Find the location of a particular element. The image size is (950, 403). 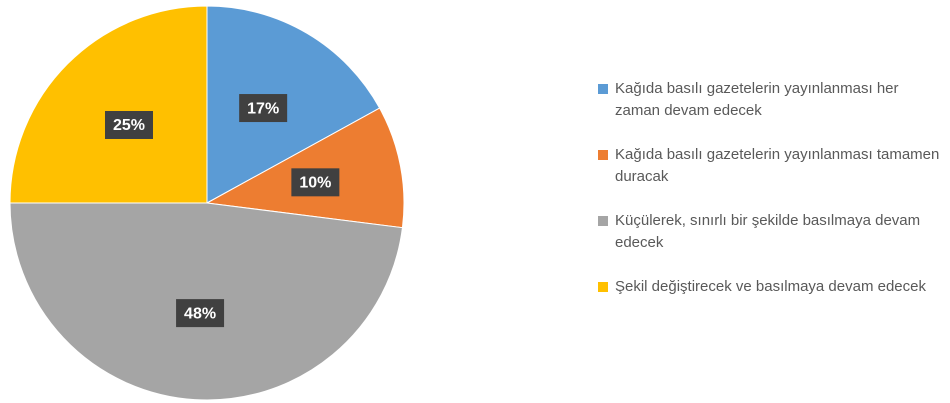

value-label: 10% is located at coordinates (315, 183).